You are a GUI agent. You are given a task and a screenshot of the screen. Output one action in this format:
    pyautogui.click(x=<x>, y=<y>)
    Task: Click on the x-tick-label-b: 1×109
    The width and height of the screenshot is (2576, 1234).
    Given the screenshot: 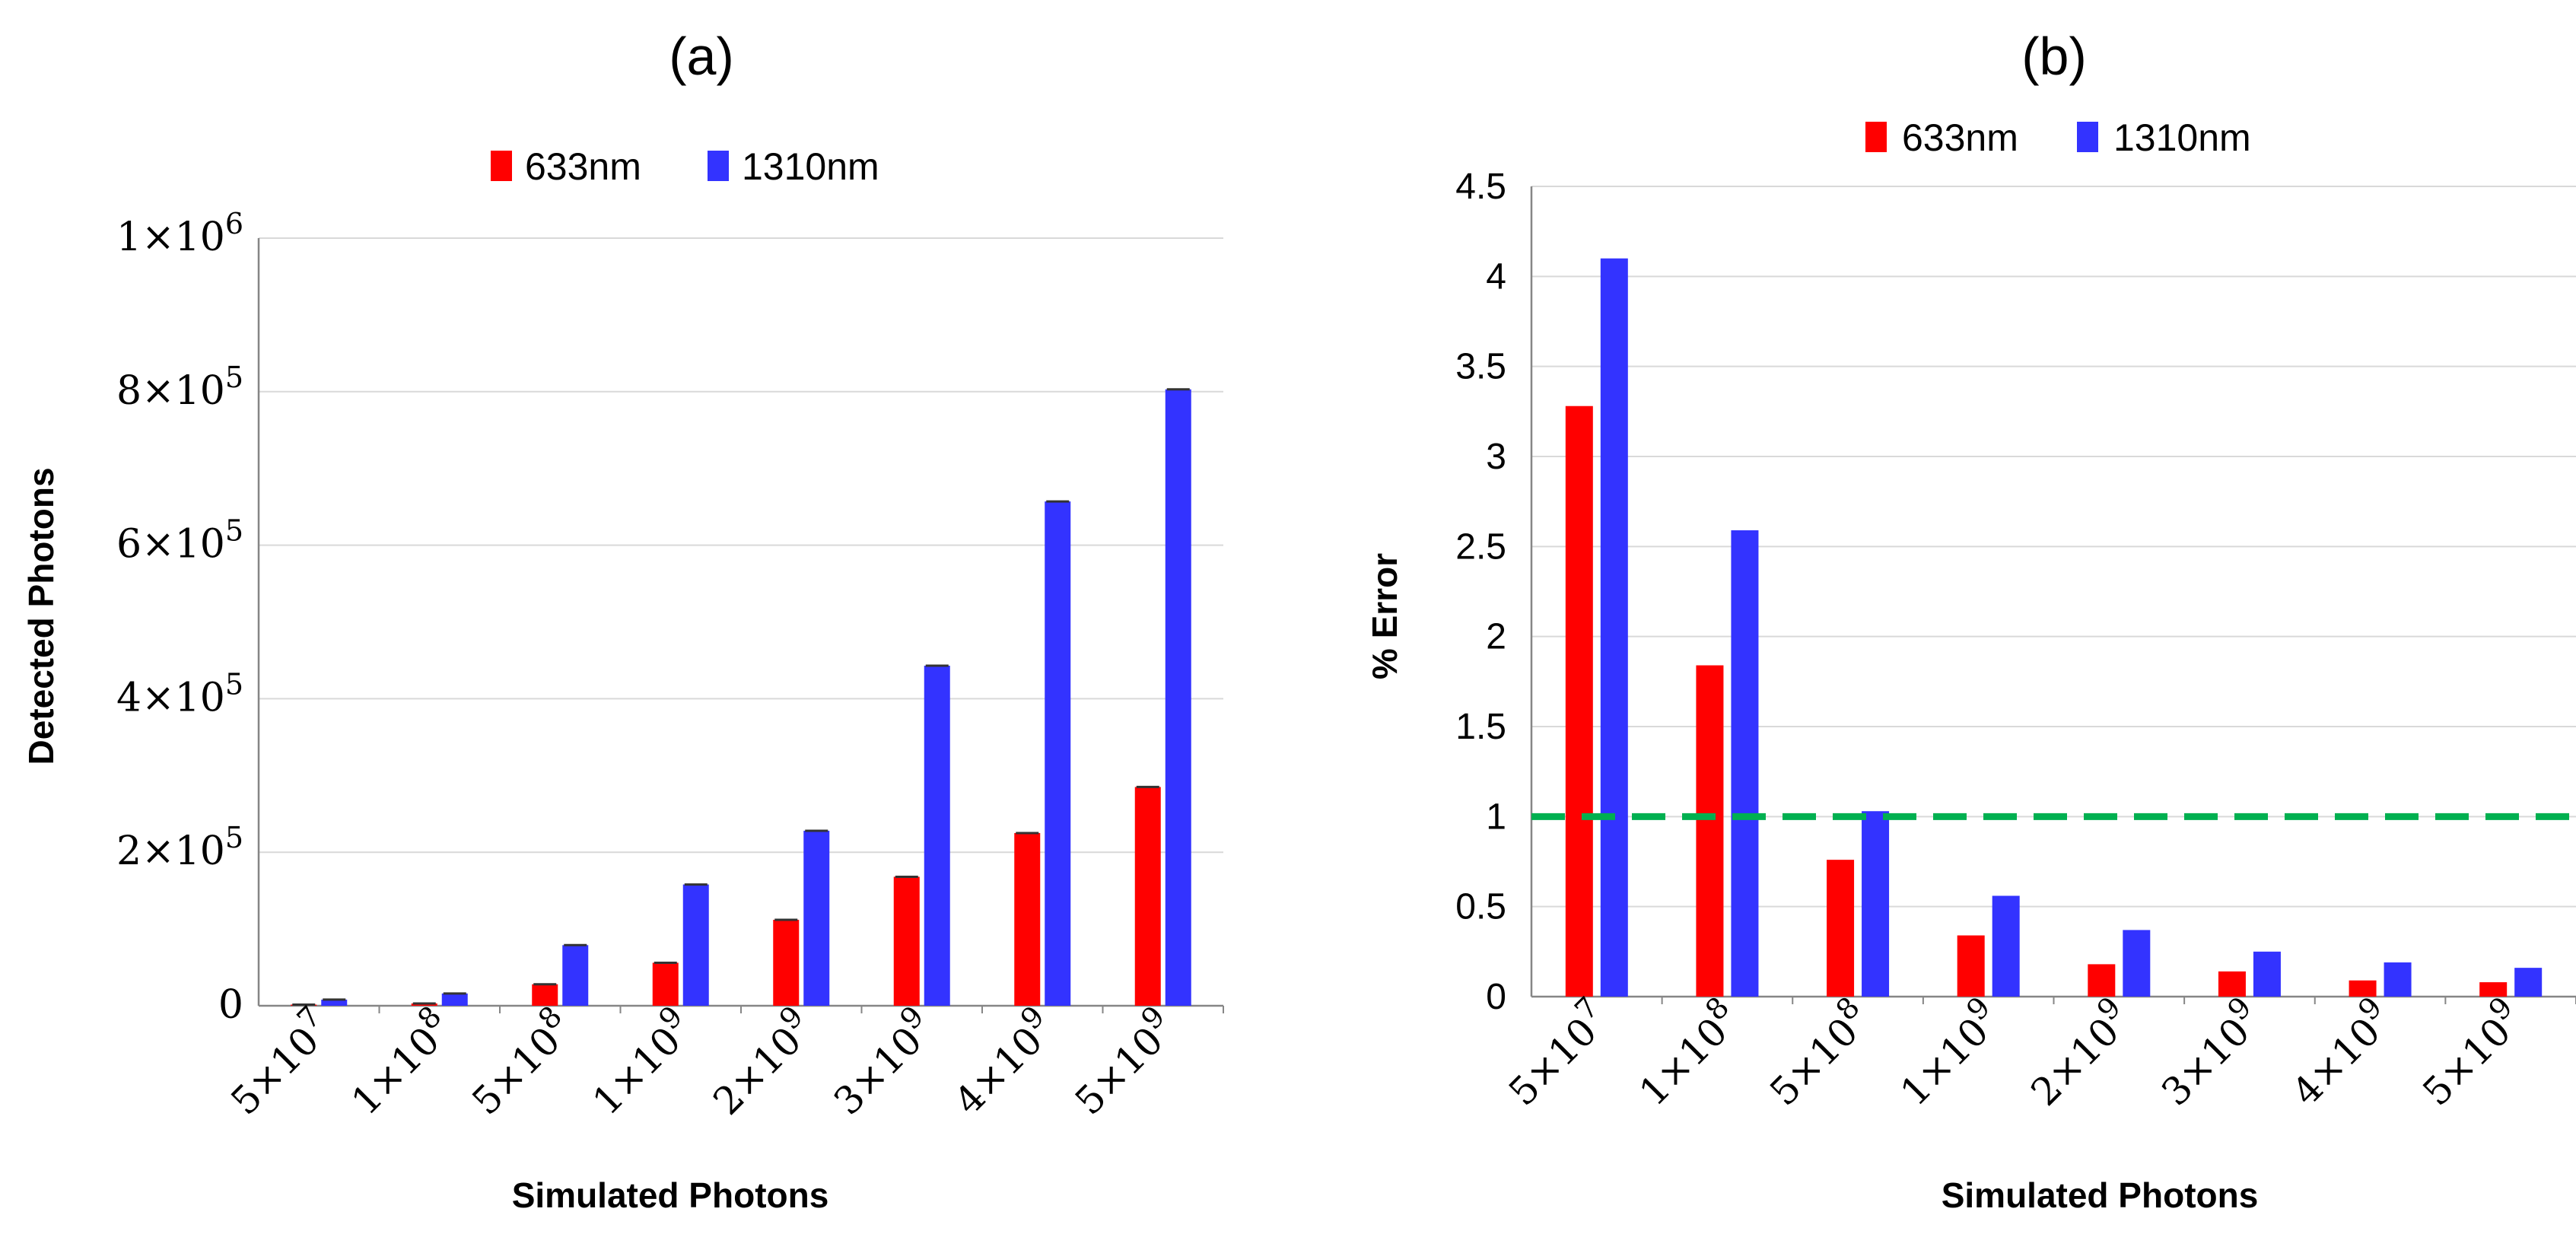 What is the action you would take?
    pyautogui.click(x=1948, y=1053)
    